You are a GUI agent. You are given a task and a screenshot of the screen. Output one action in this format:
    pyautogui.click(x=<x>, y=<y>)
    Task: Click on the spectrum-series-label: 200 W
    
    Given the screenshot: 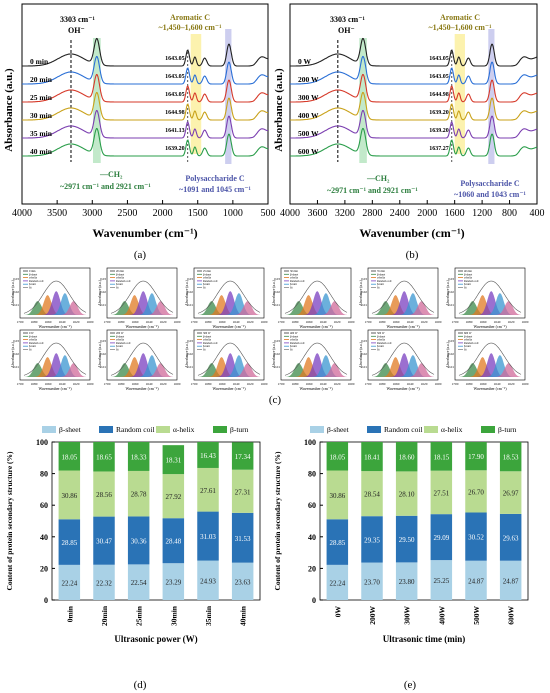 What is the action you would take?
    pyautogui.click(x=308, y=79)
    